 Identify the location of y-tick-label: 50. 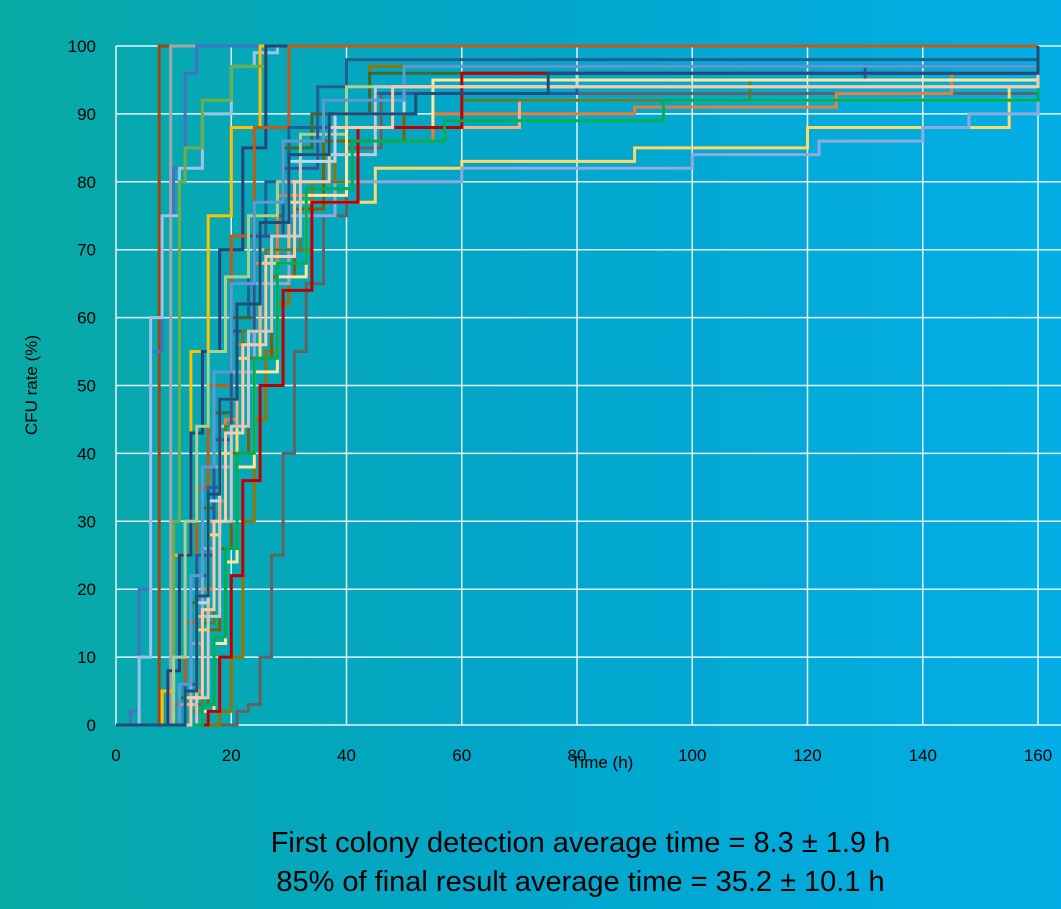
(86, 386).